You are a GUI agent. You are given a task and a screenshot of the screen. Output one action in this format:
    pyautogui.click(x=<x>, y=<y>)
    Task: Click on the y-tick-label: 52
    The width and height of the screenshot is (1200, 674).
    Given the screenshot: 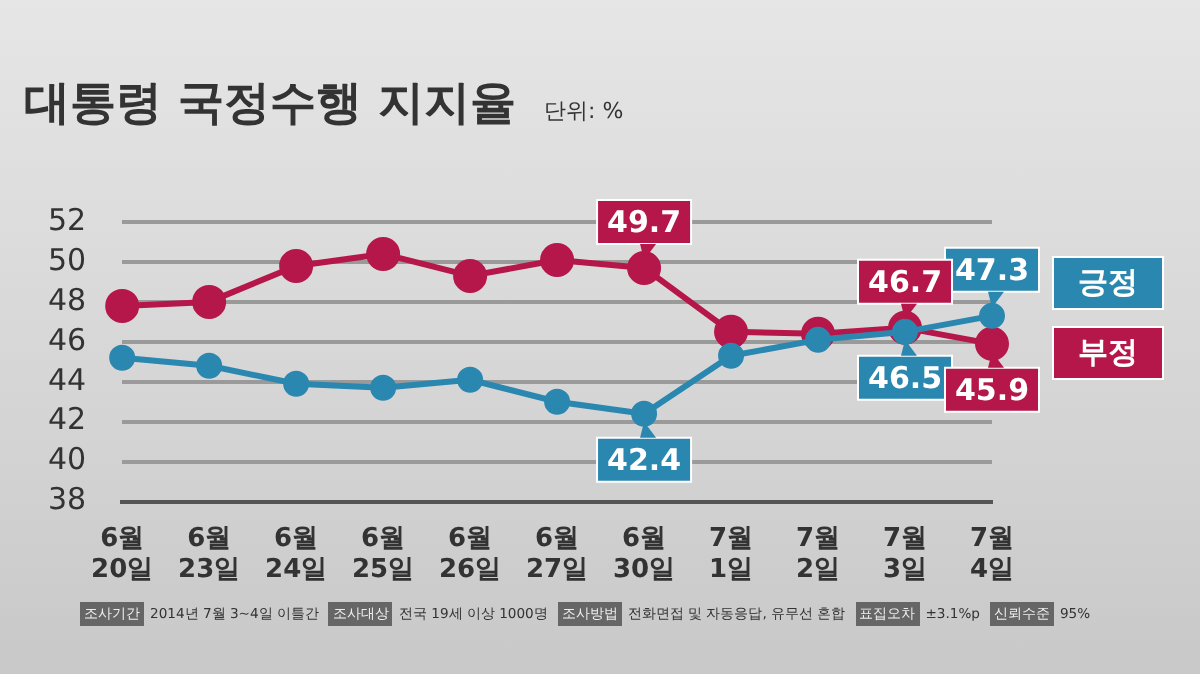 What is the action you would take?
    pyautogui.click(x=67, y=219)
    